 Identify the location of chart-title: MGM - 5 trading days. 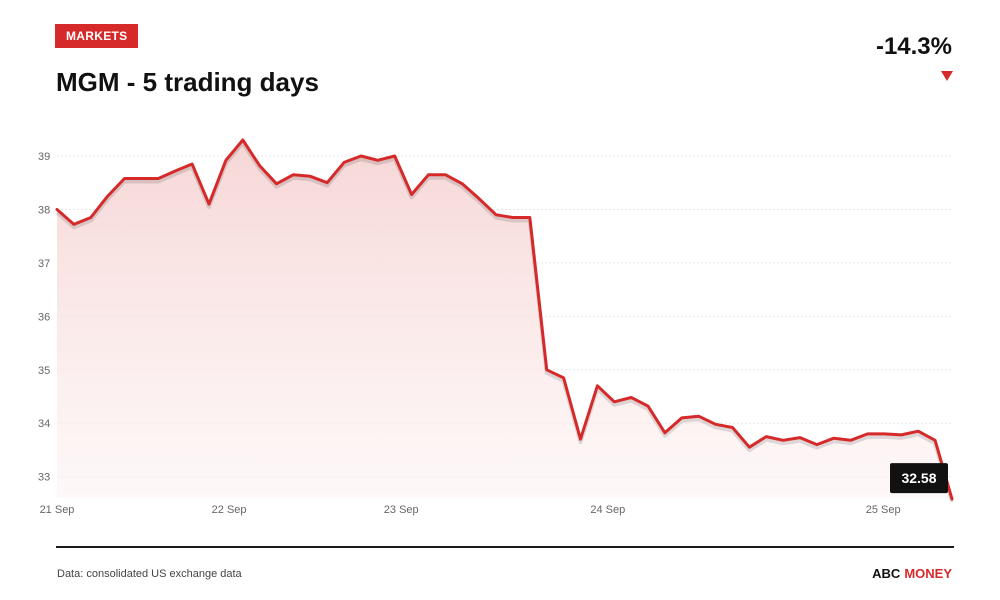
(187, 82).